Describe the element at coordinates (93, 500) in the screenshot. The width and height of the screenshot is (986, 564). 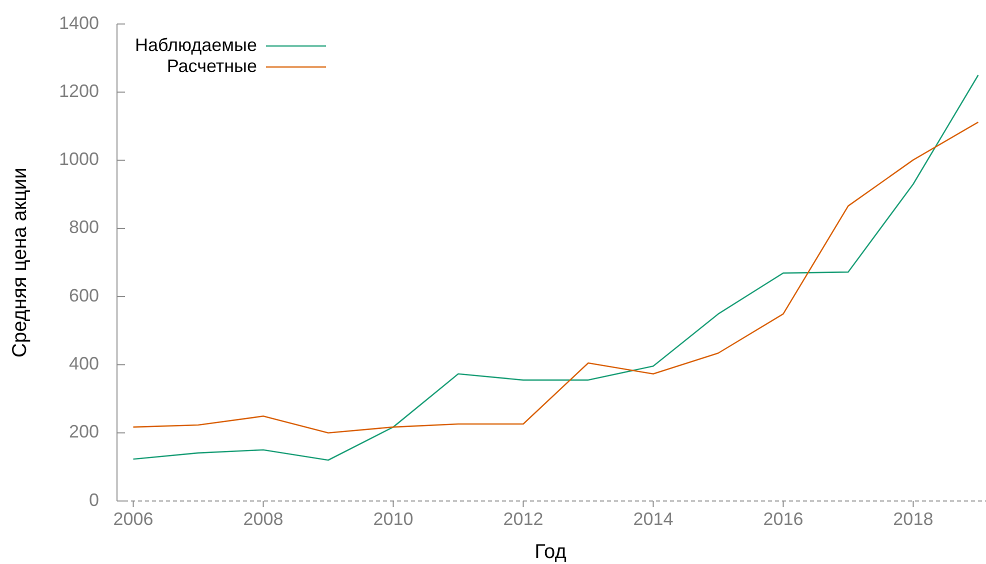
I see `y-tick-label: 0` at that location.